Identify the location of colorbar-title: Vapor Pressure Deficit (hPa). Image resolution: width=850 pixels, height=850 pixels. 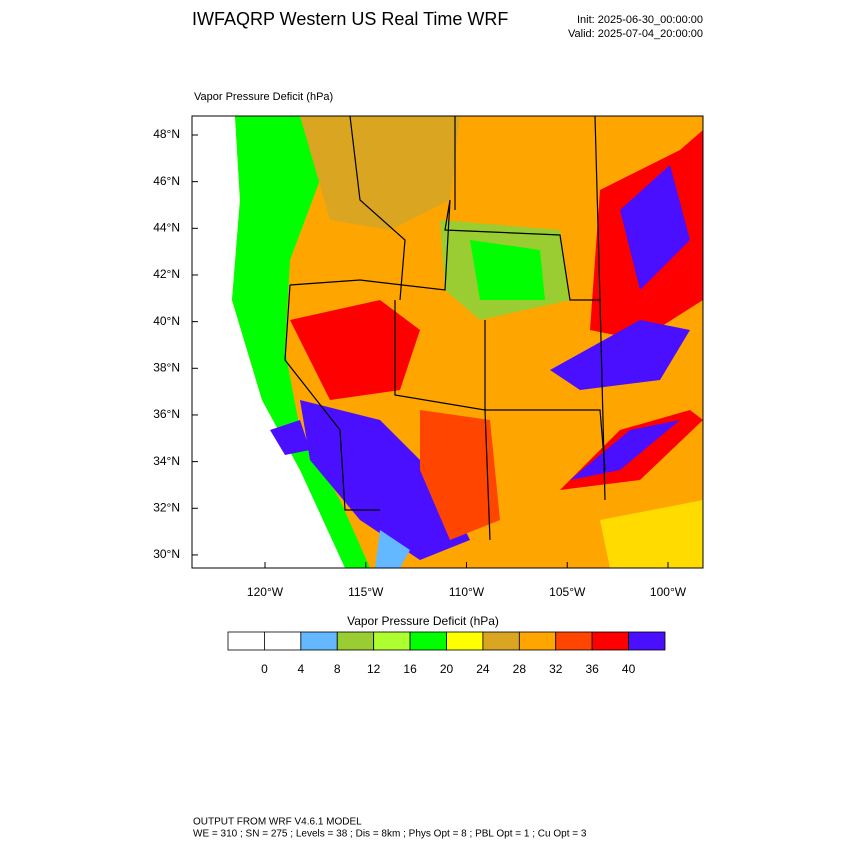
(423, 621).